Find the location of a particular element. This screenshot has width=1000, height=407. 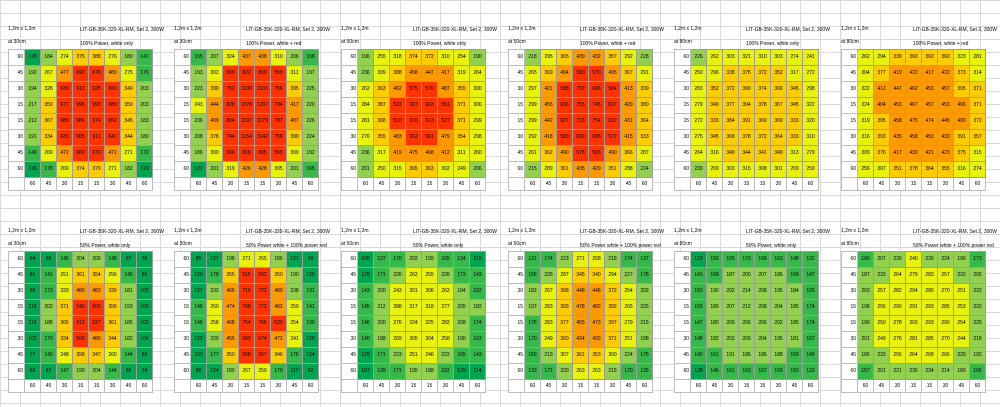

ppfd-cell: 74 is located at coordinates (144, 371).